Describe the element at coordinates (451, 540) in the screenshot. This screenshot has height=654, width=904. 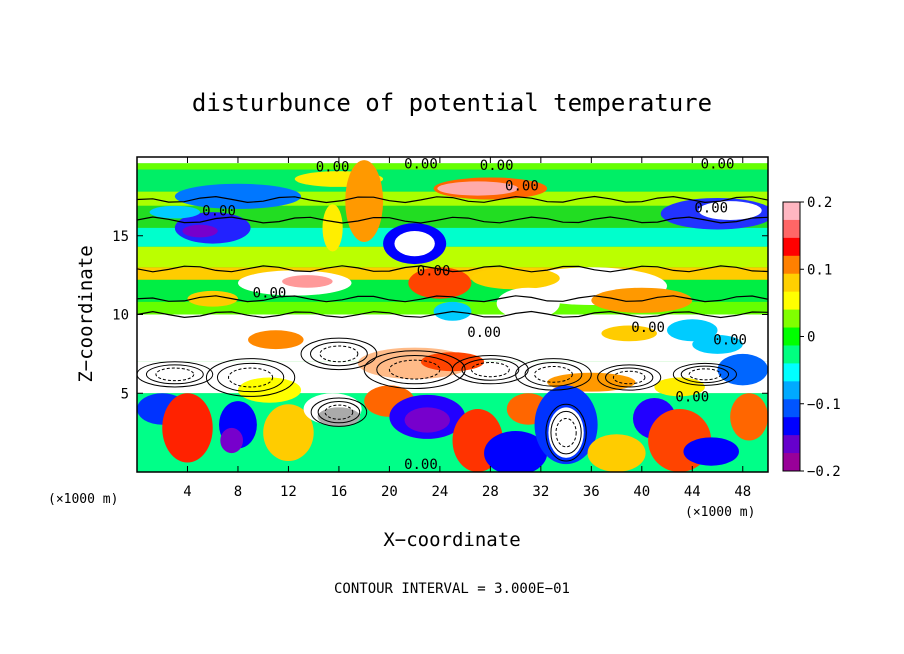
I see `x-axis-label: X−coordinate` at that location.